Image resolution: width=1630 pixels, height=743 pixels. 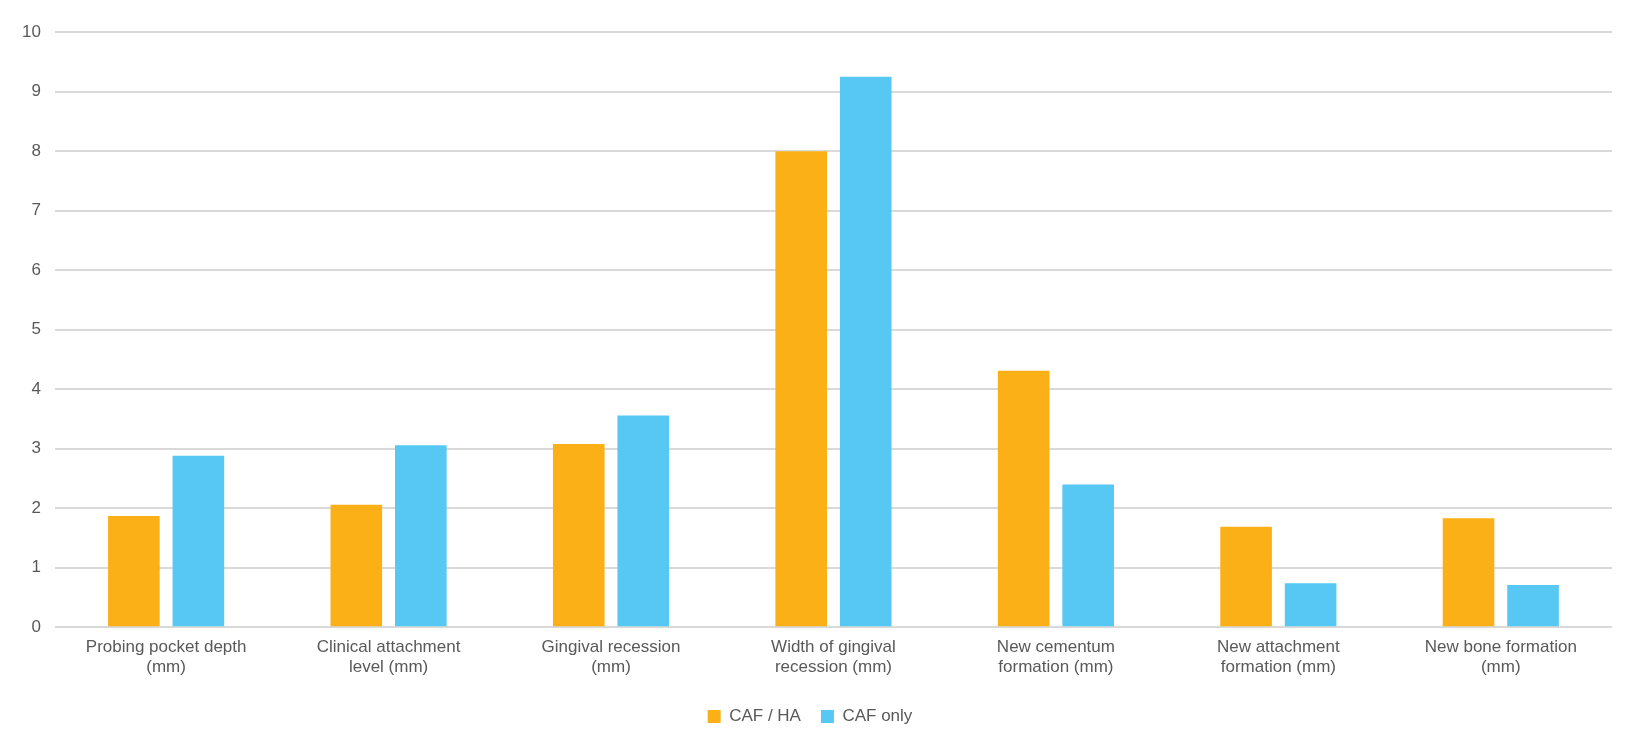 I want to click on legend-label: CAF only, so click(x=877, y=716).